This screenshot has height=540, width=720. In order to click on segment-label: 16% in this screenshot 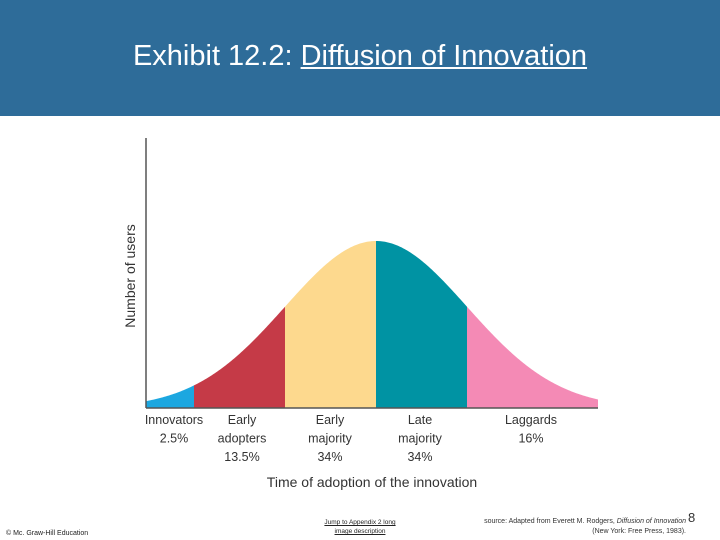, I will do `click(530, 439)`.